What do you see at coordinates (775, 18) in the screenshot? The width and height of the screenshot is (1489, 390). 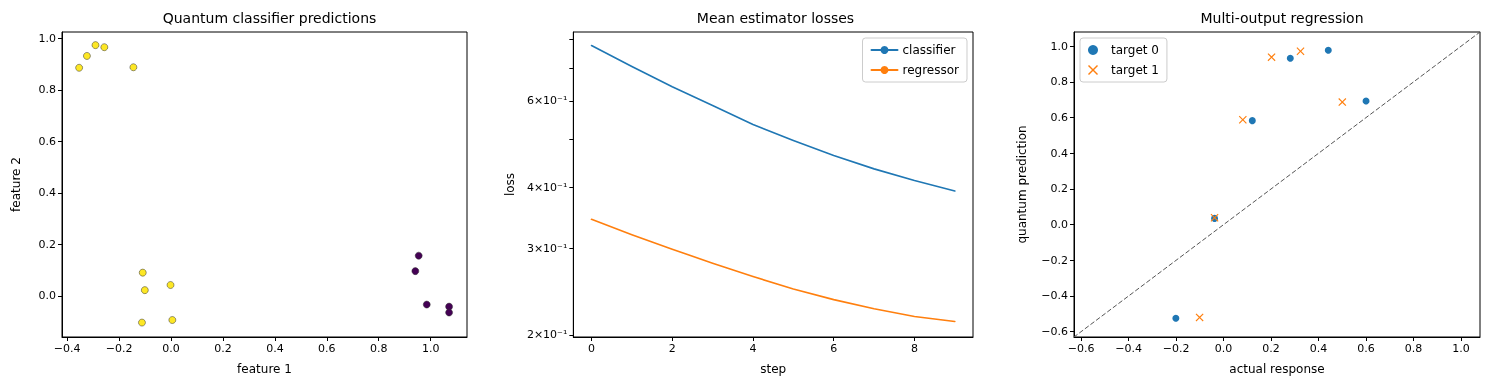 I see `chart-title: Mean estimator losses` at bounding box center [775, 18].